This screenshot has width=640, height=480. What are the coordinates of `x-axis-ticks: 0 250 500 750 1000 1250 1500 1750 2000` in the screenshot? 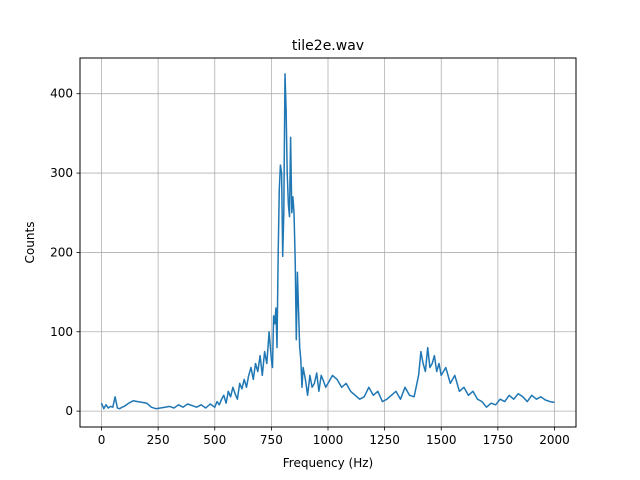 It's located at (334, 437).